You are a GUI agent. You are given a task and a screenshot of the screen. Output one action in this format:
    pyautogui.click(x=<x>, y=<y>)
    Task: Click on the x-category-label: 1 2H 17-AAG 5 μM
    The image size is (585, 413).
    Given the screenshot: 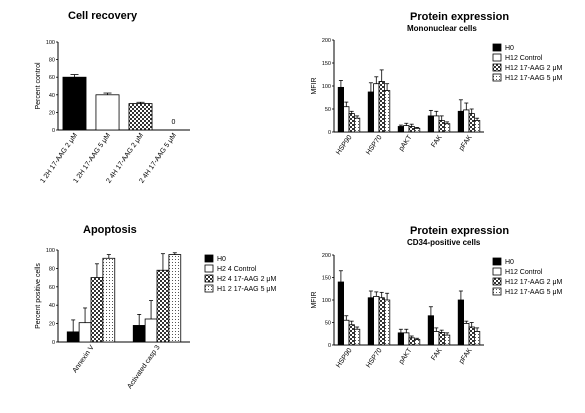 What is the action you would take?
    pyautogui.click(x=92, y=158)
    